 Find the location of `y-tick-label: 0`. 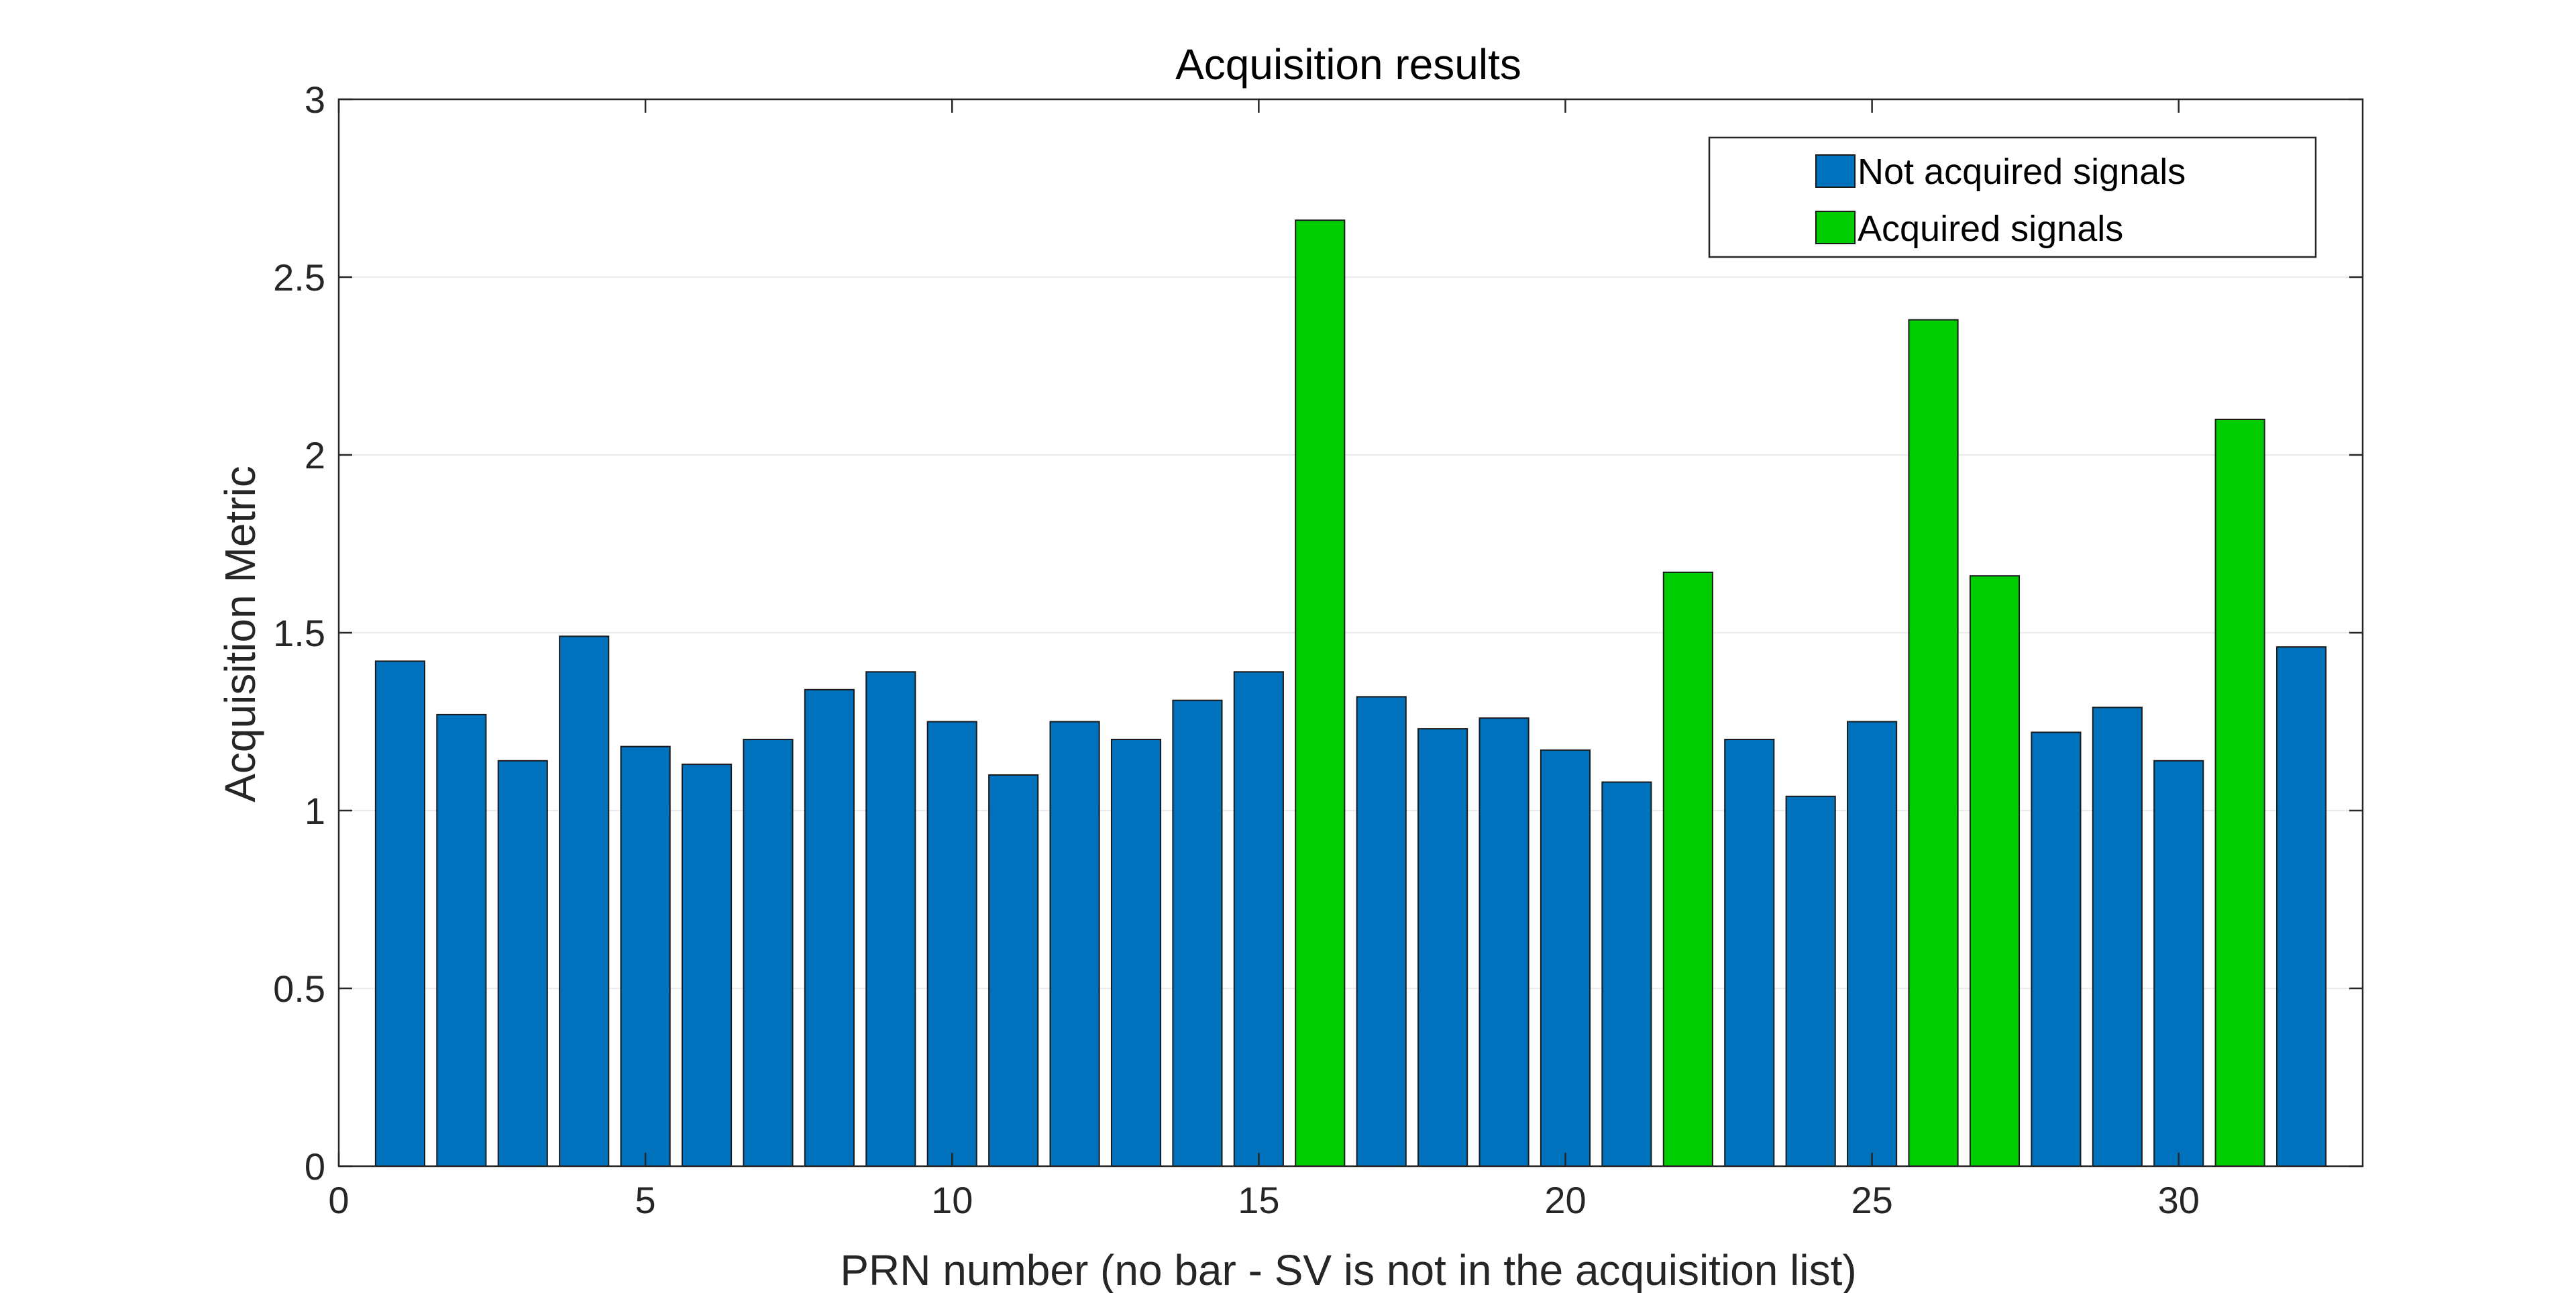

y-tick-label: 0 is located at coordinates (315, 1166).